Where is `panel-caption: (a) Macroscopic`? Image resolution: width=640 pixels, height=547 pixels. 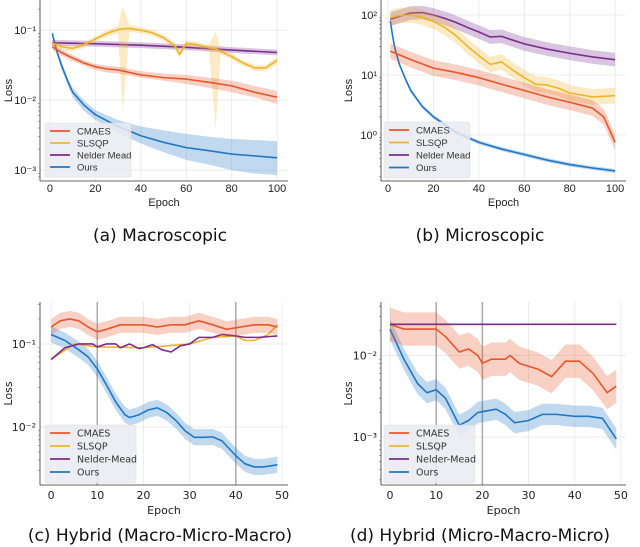
panel-caption: (a) Macroscopic is located at coordinates (160, 236).